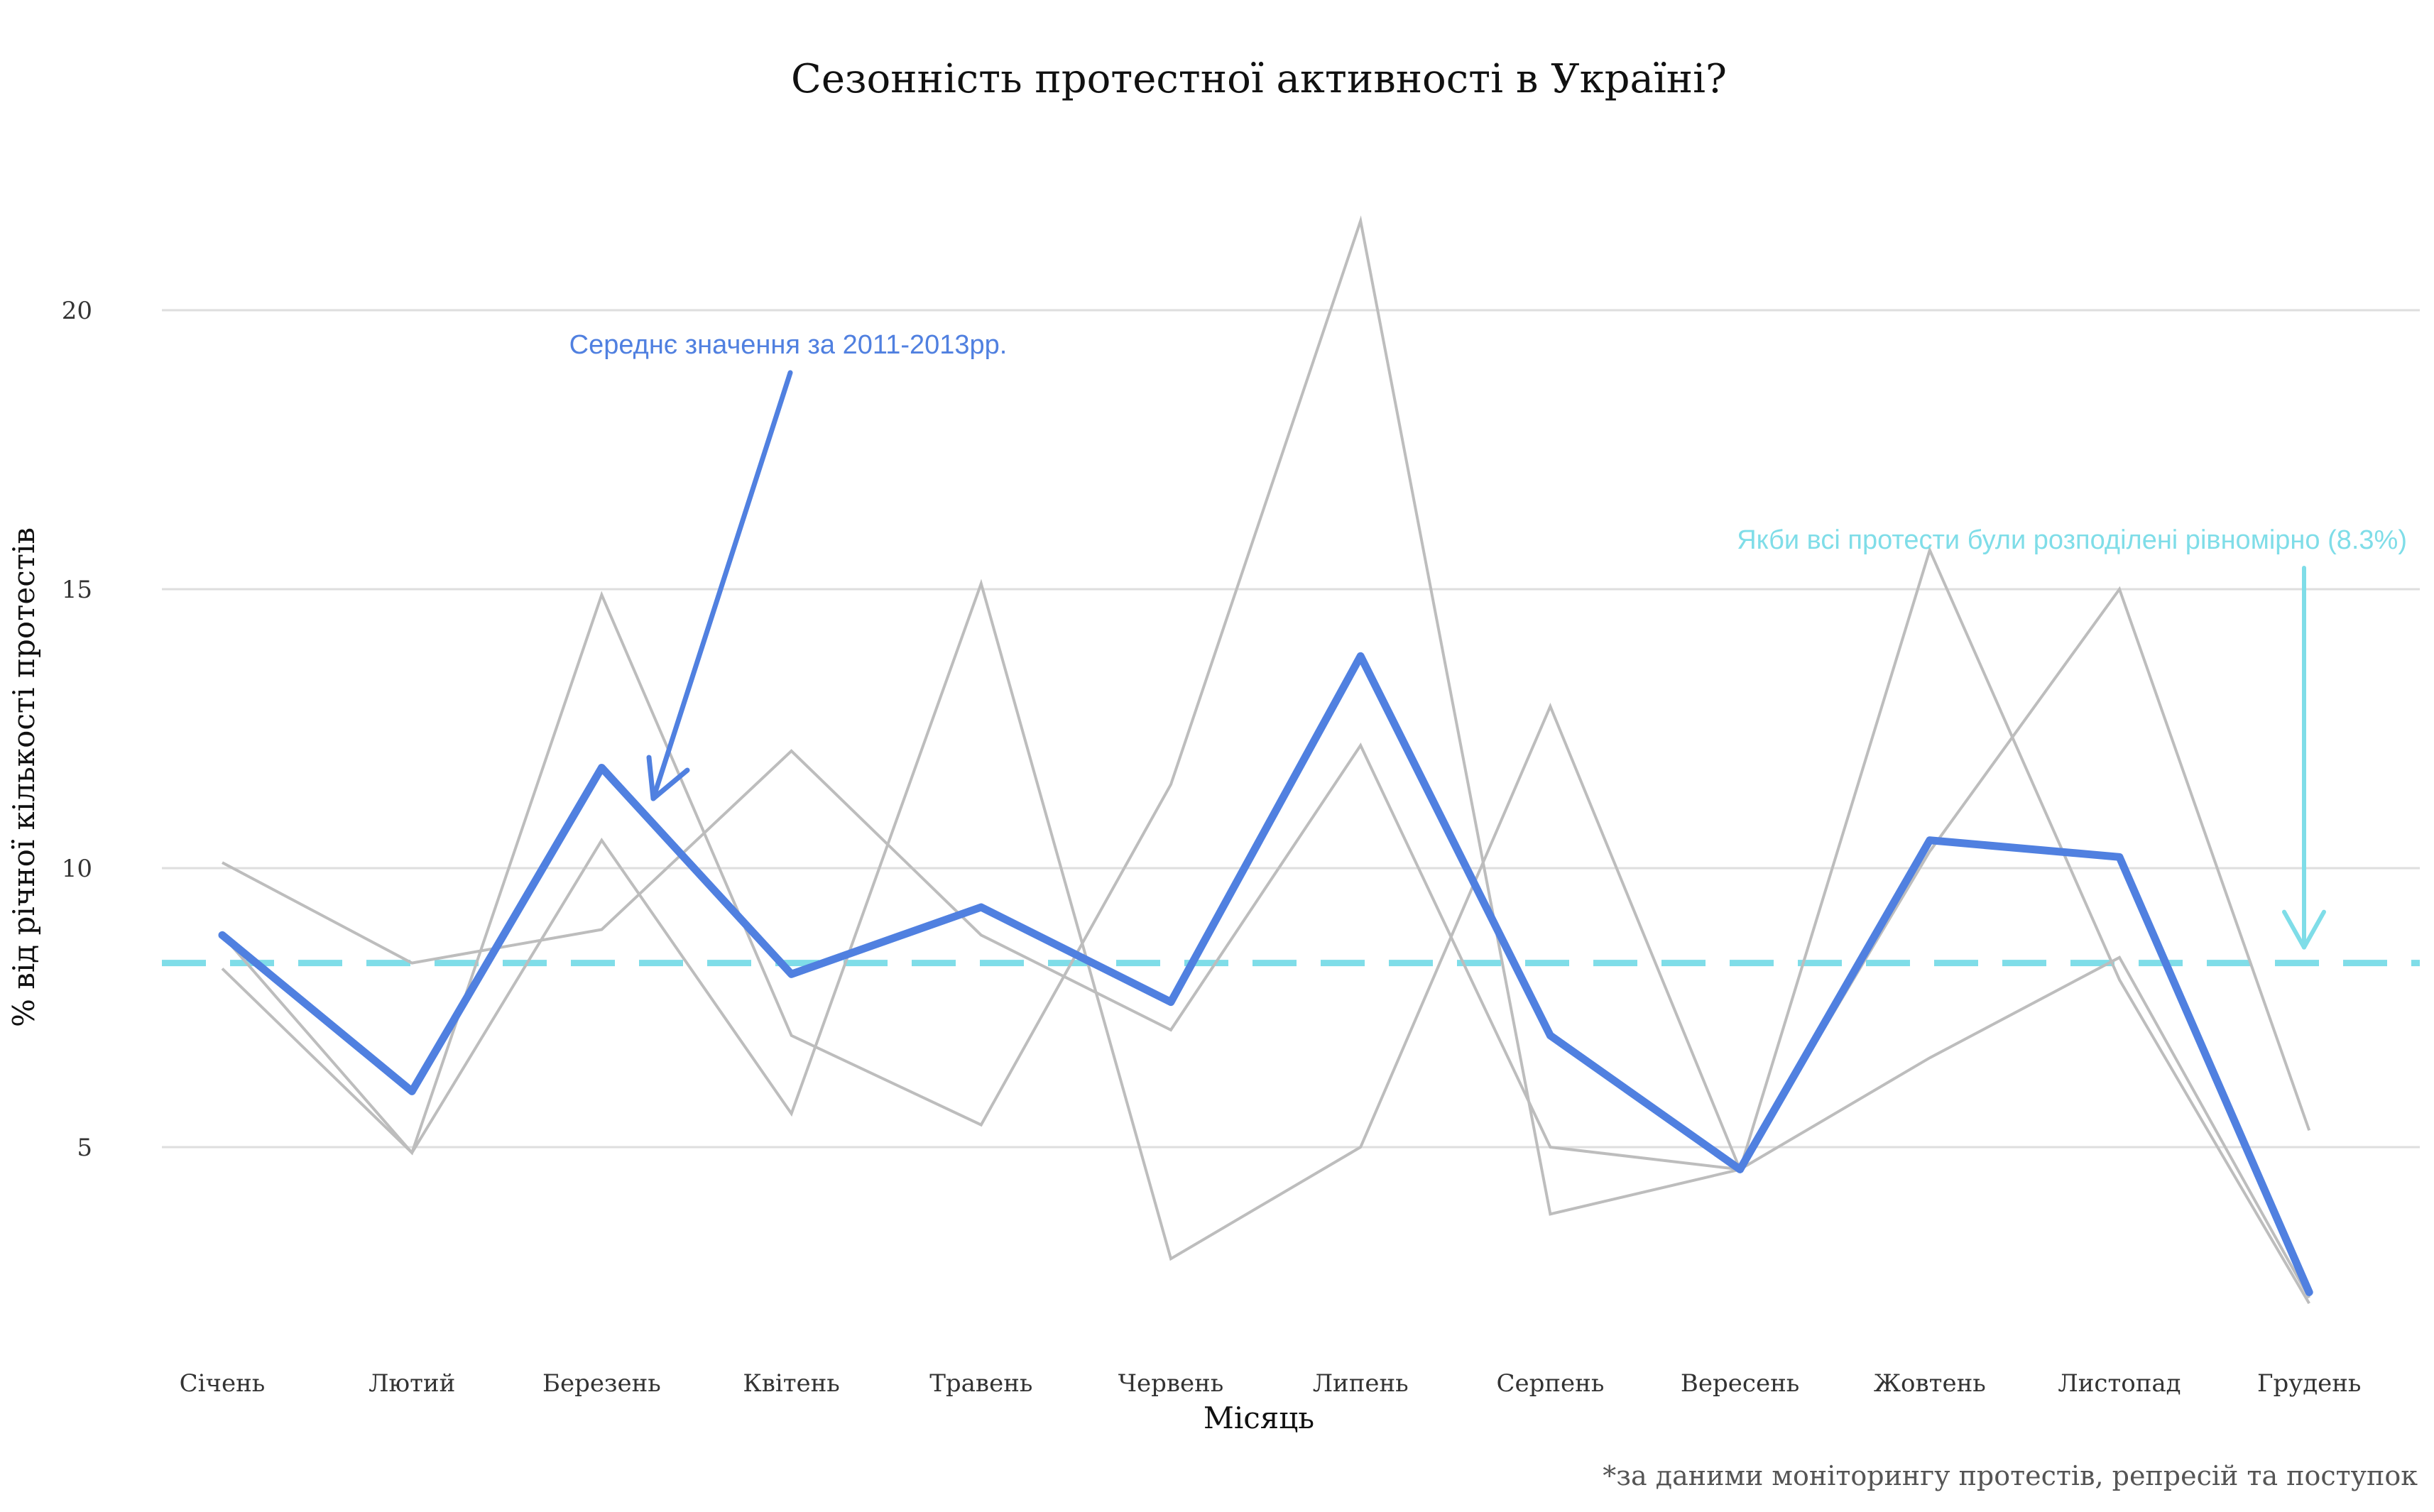 The width and height of the screenshot is (2434, 1512). What do you see at coordinates (77, 311) in the screenshot?
I see `y-tick-label: 20` at bounding box center [77, 311].